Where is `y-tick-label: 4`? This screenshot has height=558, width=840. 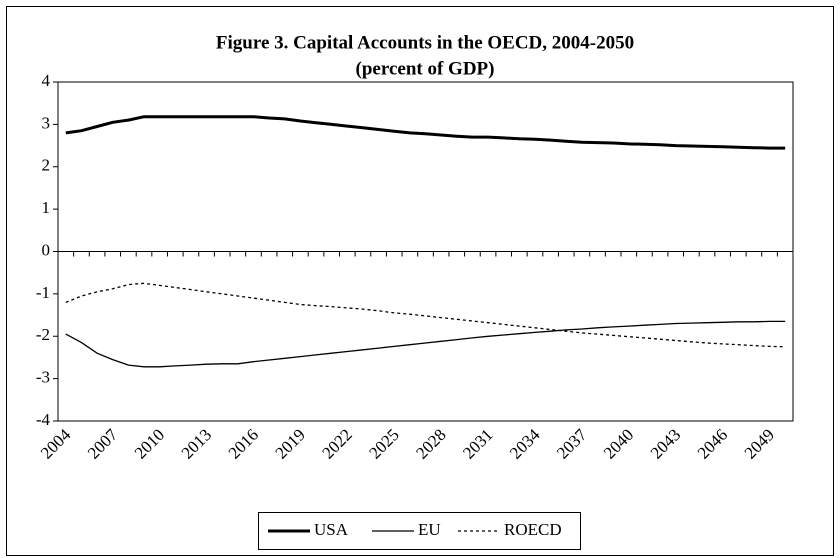 y-tick-label: 4 is located at coordinates (46, 80).